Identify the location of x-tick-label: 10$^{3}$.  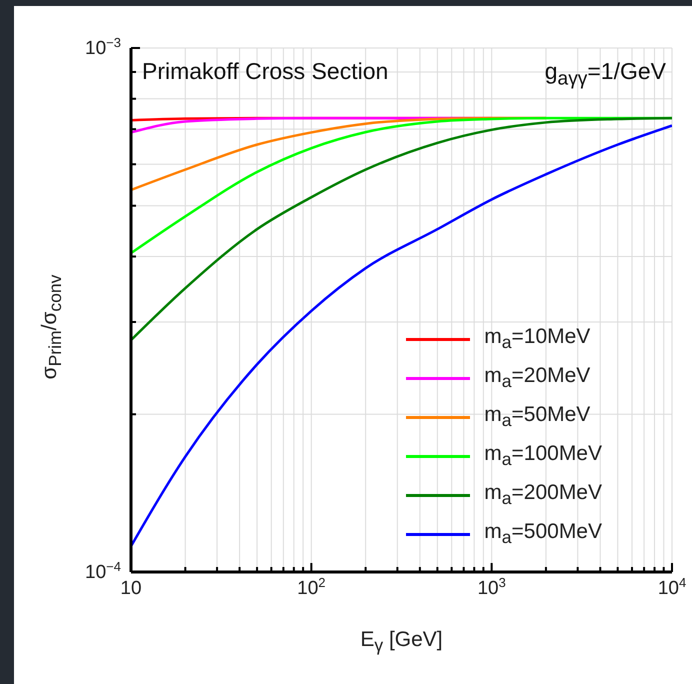
(491, 586).